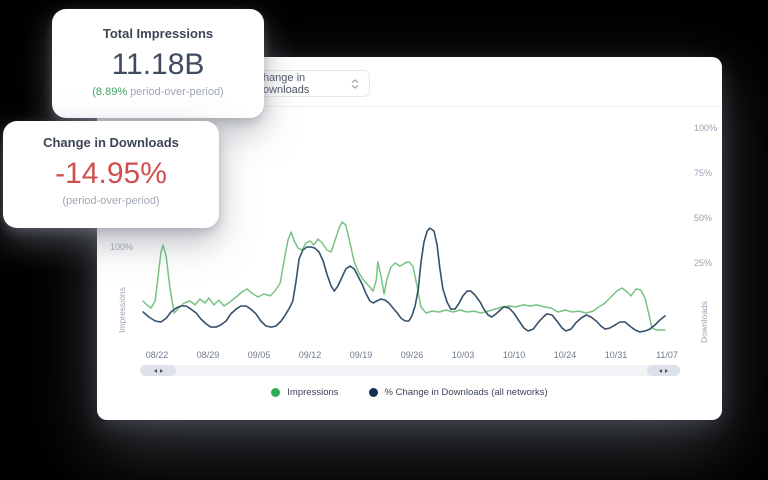  Describe the element at coordinates (565, 355) in the screenshot. I see `x-axis-label: 10/24` at that location.